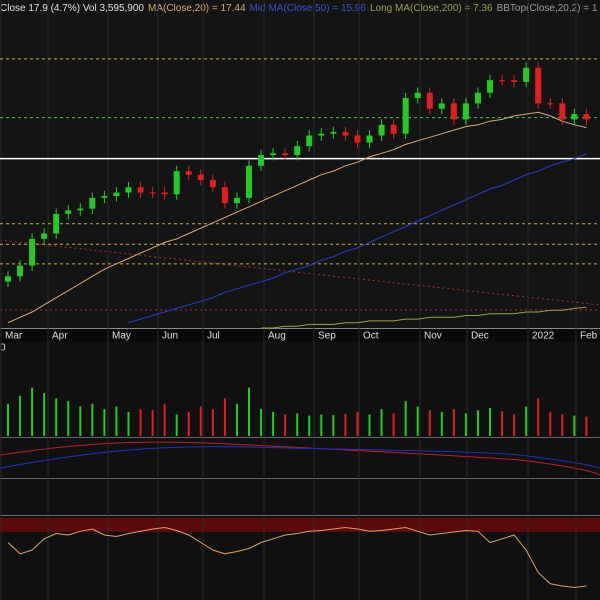  What do you see at coordinates (300, 272) in the screenshot?
I see `trend-line` at bounding box center [300, 272].